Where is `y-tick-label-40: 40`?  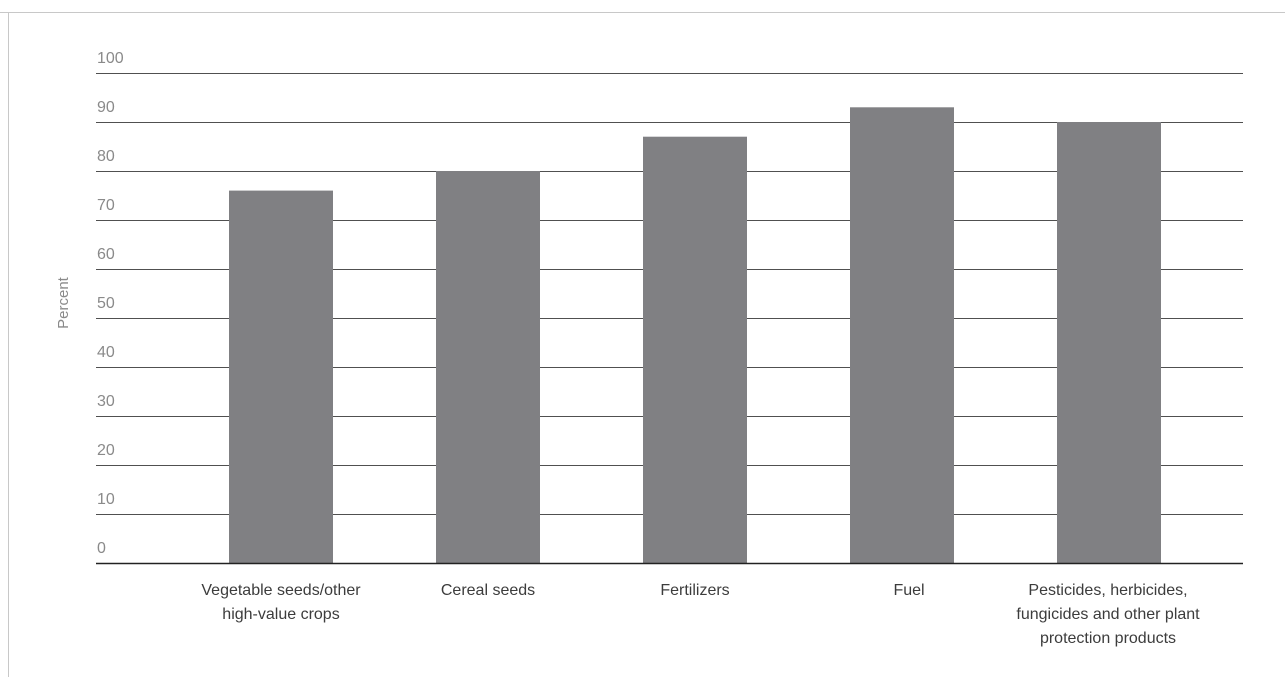 y-tick-label-40: 40 is located at coordinates (106, 352).